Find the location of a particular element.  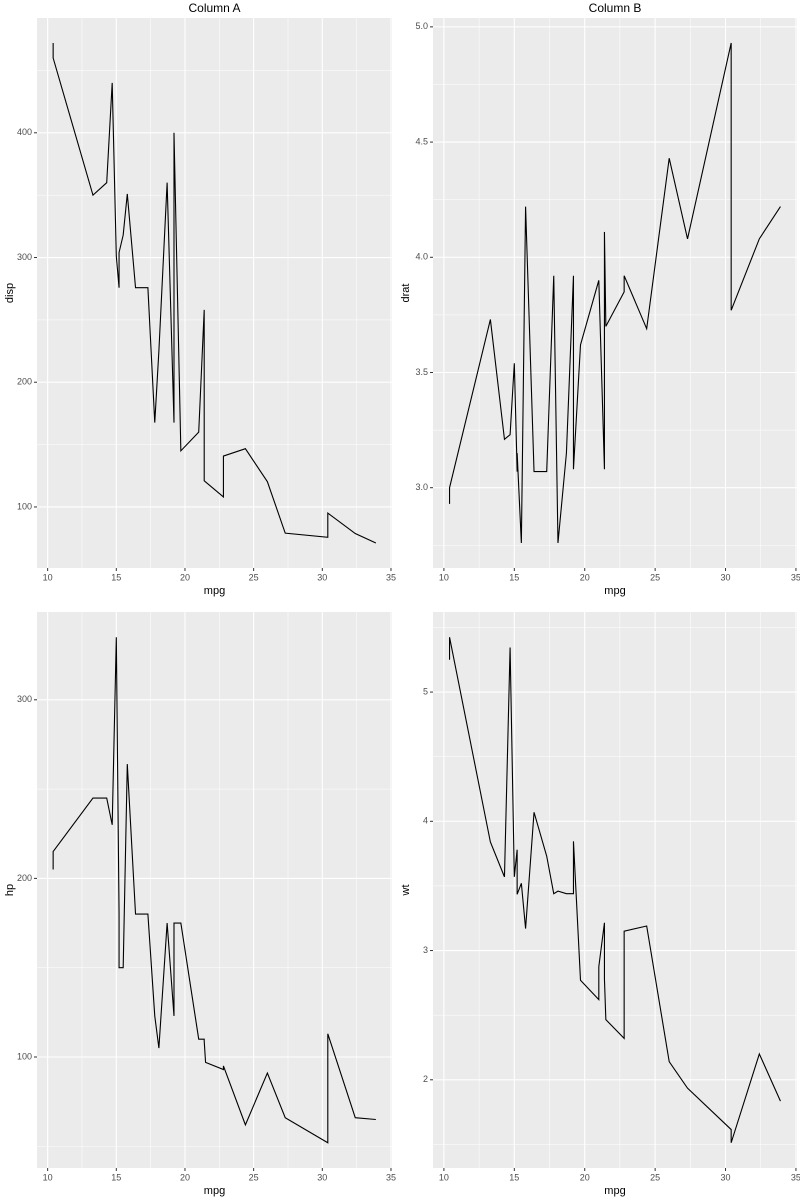

panel-title: Column A is located at coordinates (214, 8).